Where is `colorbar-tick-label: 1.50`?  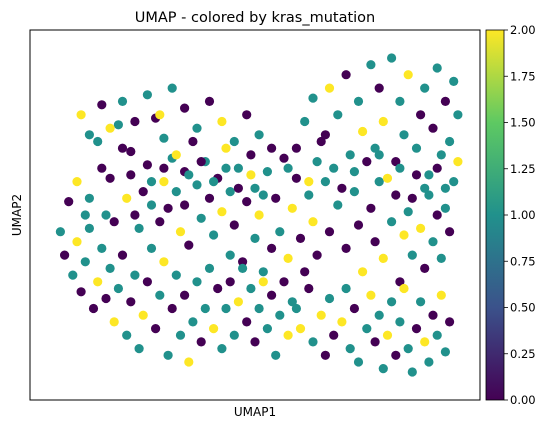
colorbar-tick-label: 1.50 is located at coordinates (523, 123).